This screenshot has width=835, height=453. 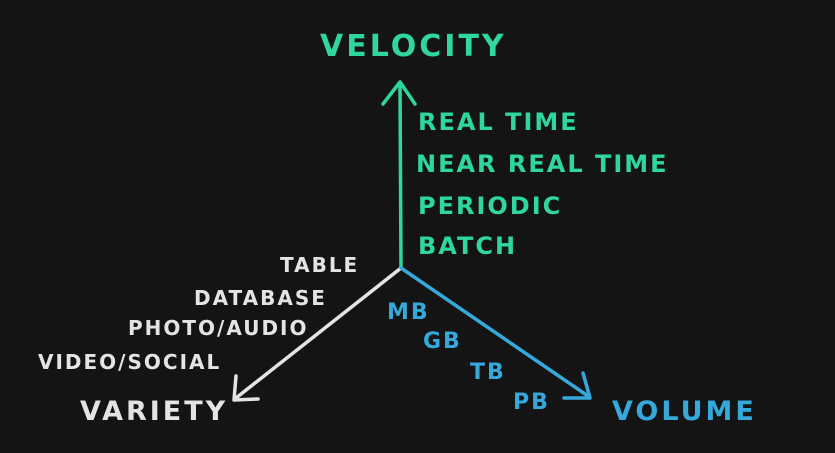 What do you see at coordinates (399, 175) in the screenshot?
I see `velocity-axis-arrow` at bounding box center [399, 175].